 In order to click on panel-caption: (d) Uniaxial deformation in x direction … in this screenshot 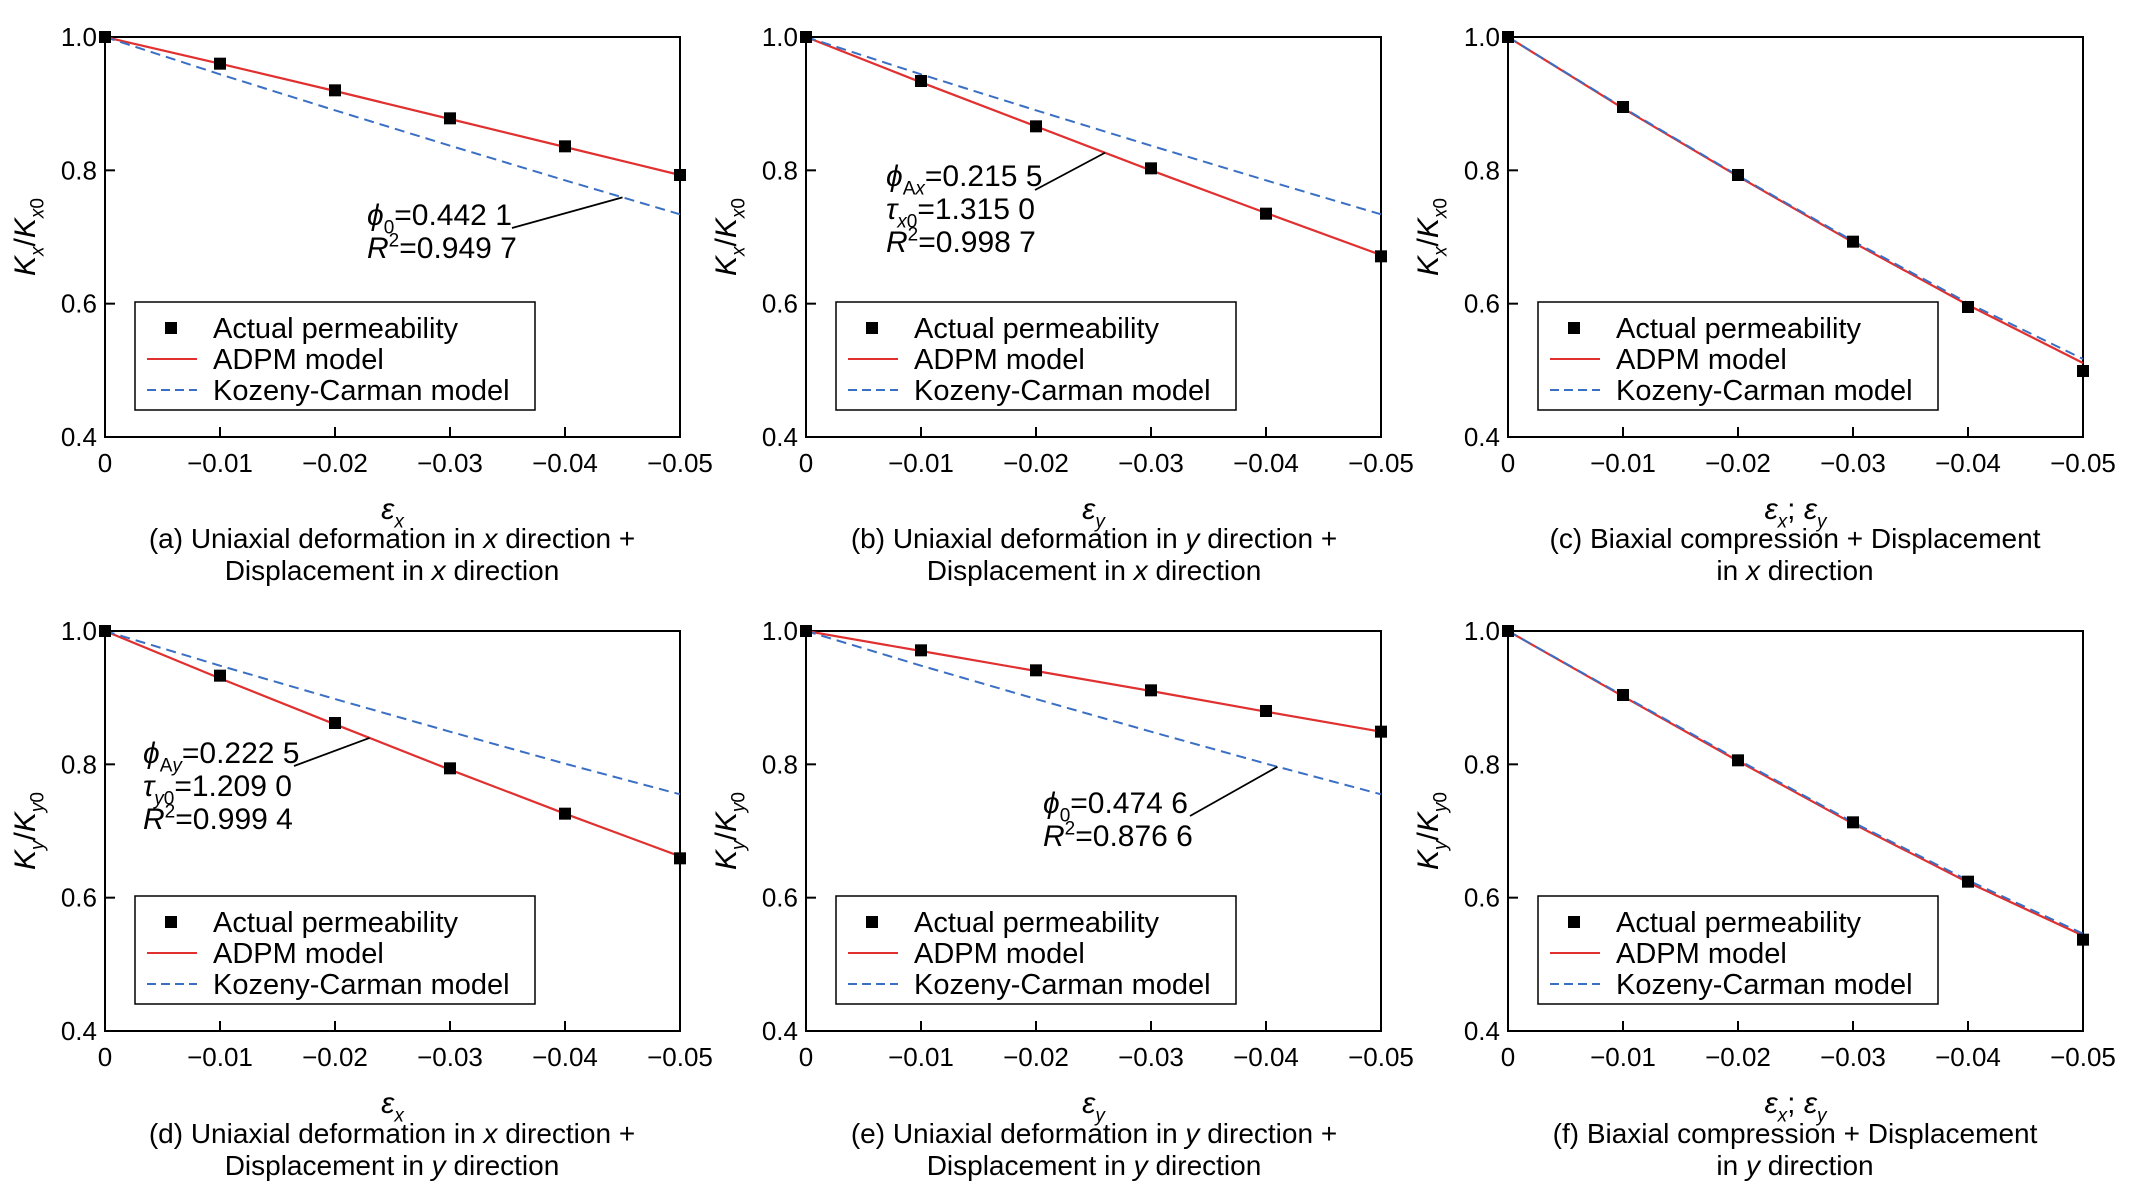, I will do `click(392, 1133)`.